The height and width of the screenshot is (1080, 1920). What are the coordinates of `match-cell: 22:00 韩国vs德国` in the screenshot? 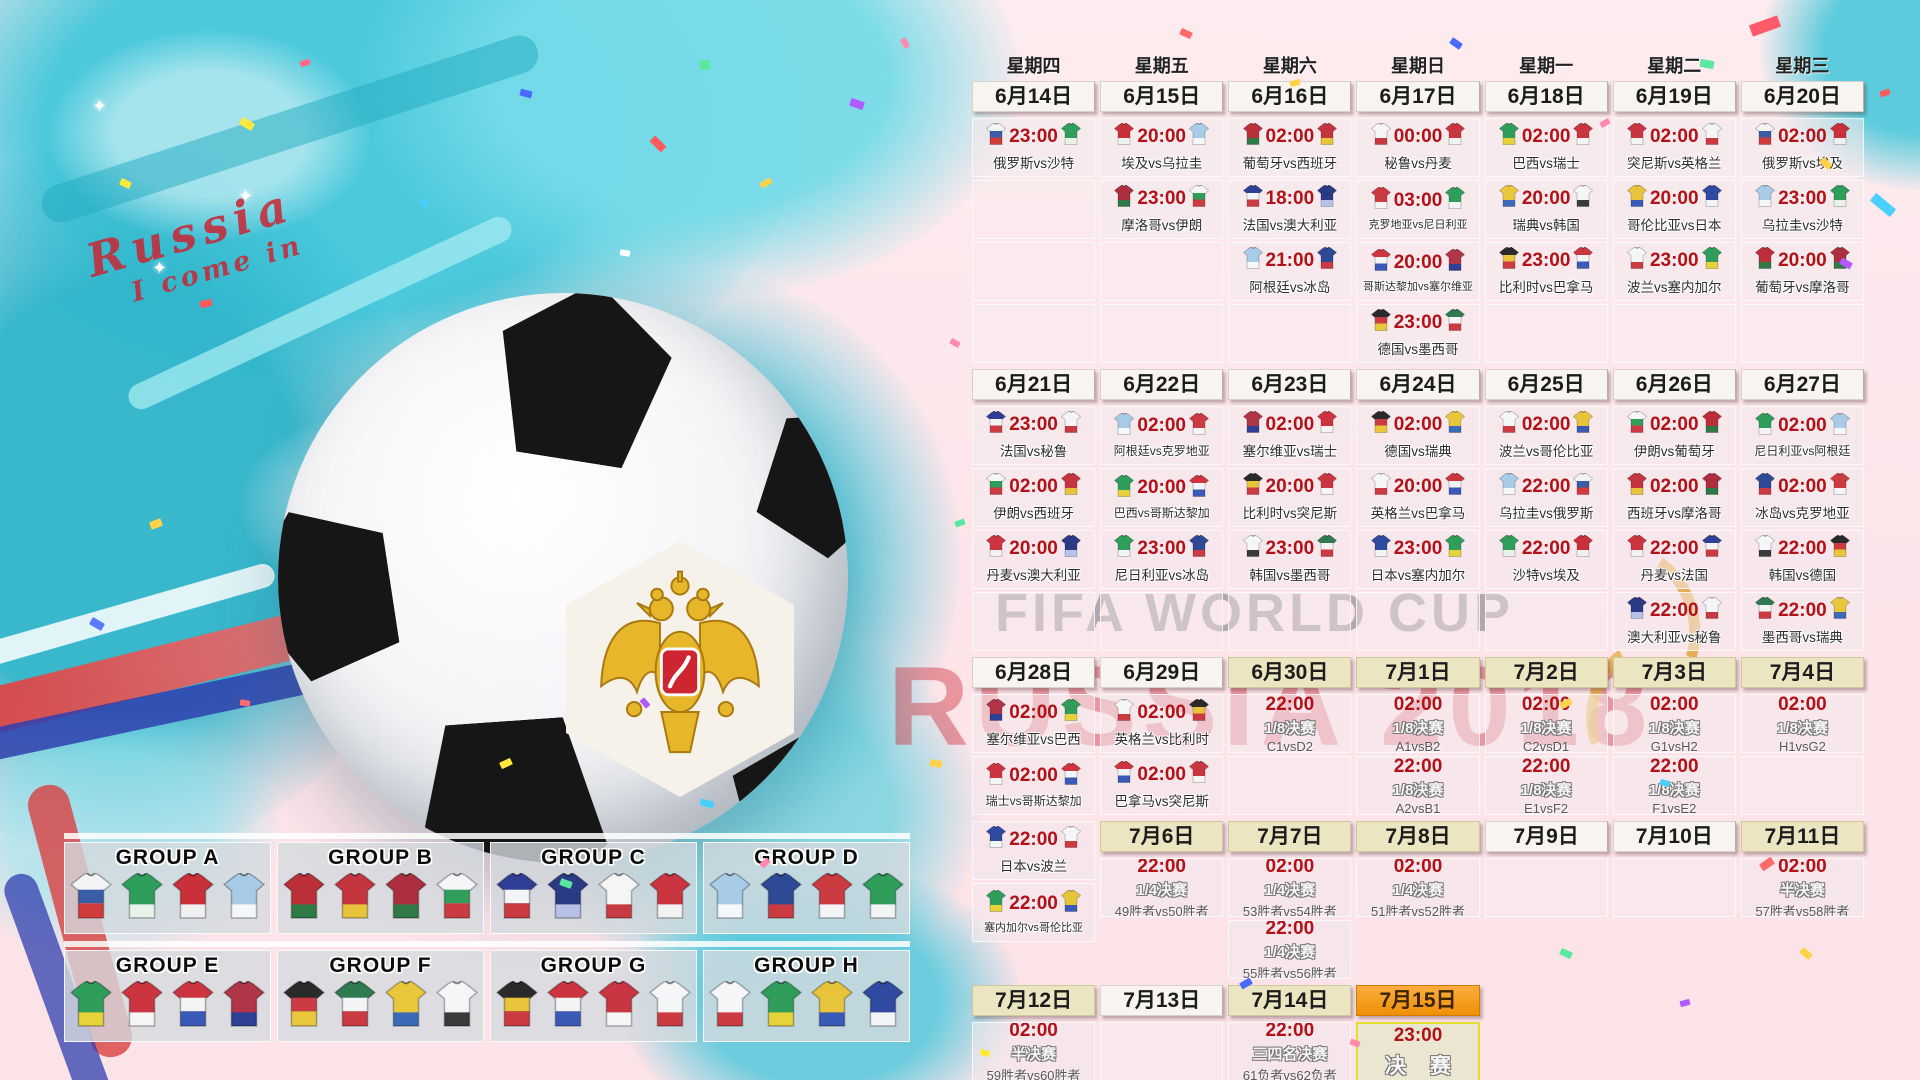 It's located at (1802, 559).